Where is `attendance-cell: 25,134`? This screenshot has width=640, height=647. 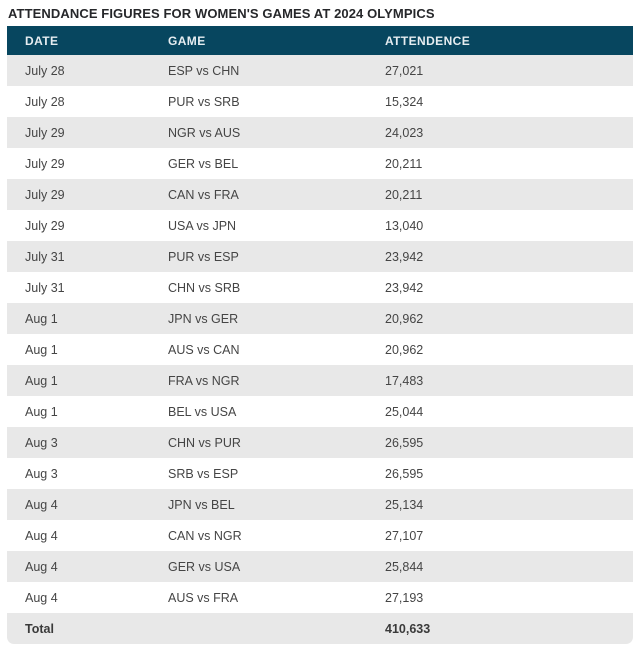
attendance-cell: 25,134 is located at coordinates (404, 504).